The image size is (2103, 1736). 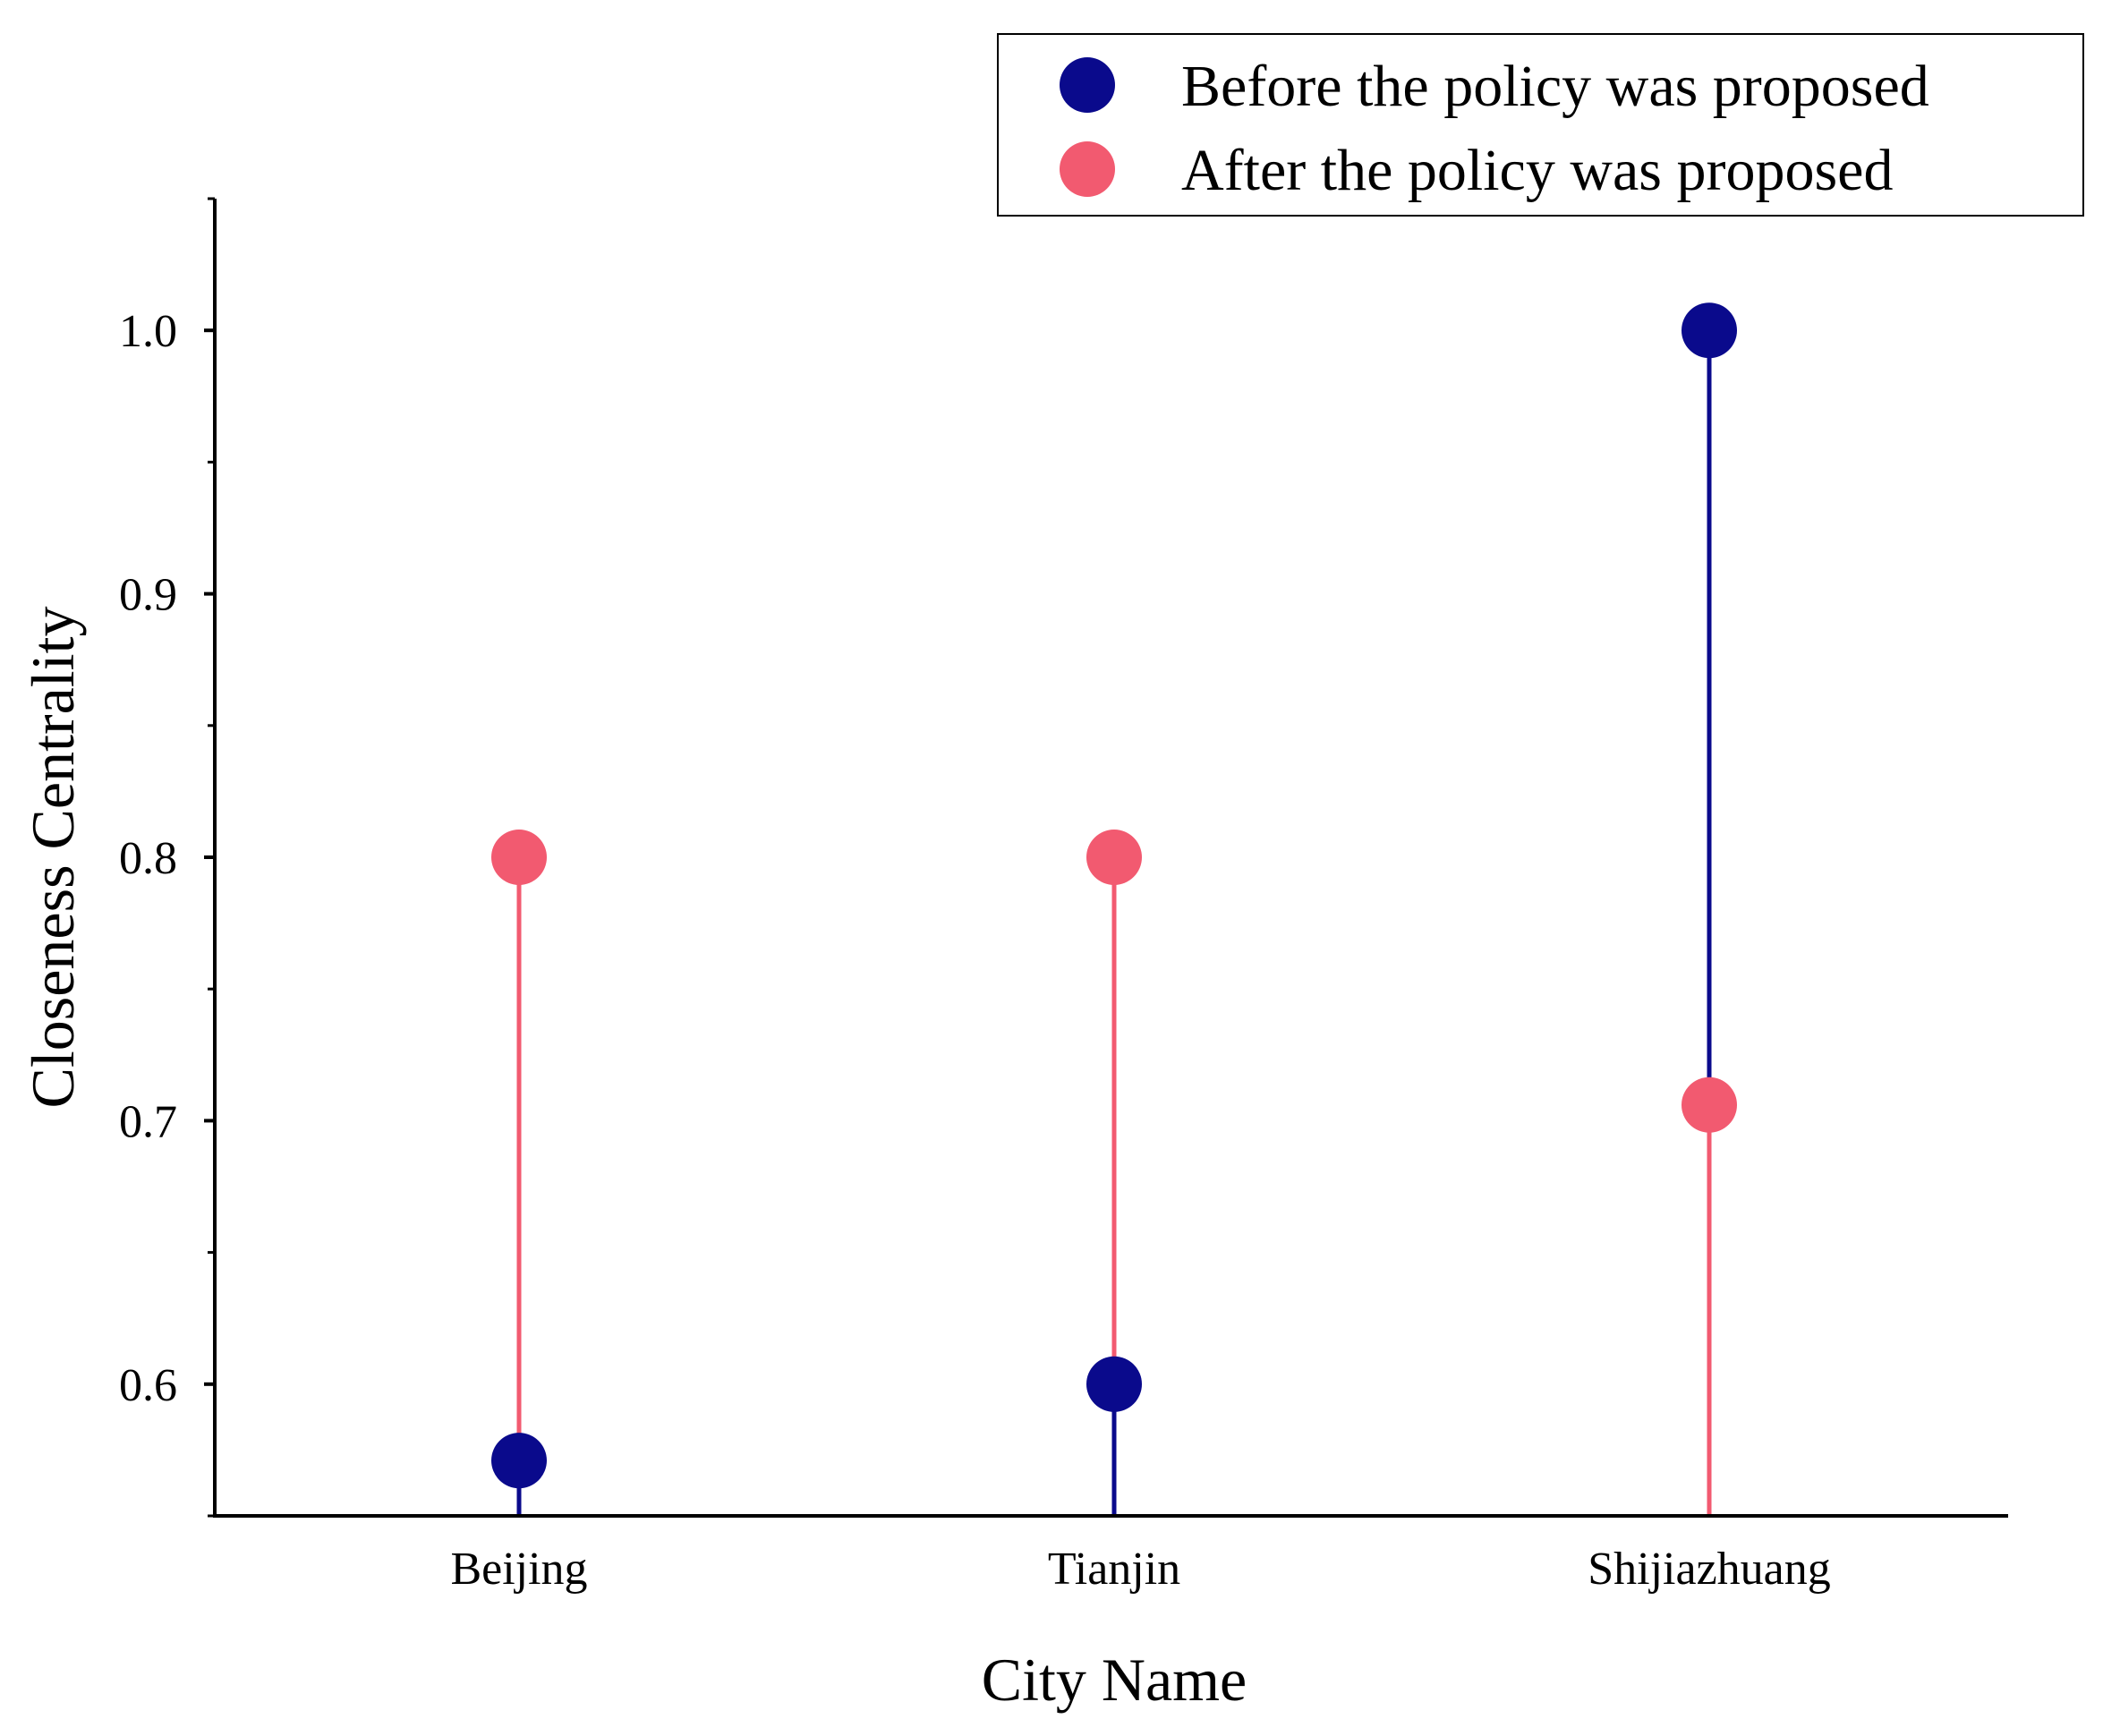 I want to click on y-tick-label: 0.9, so click(x=148, y=596).